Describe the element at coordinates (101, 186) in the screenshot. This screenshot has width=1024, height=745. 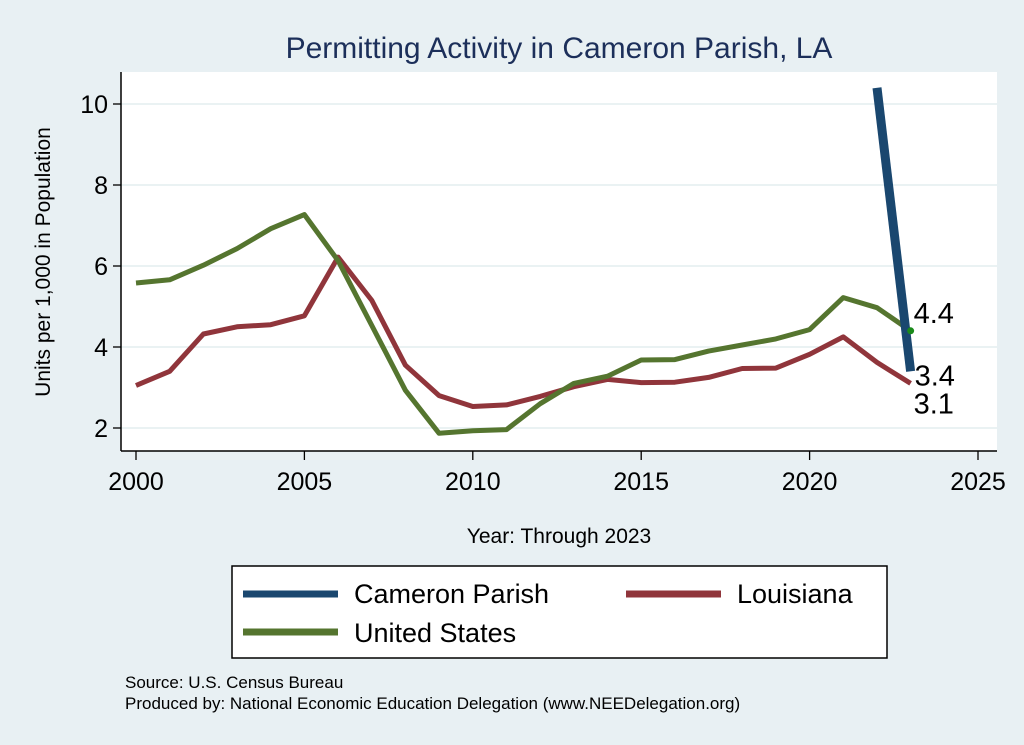
I see `y-tick-label: 8` at that location.